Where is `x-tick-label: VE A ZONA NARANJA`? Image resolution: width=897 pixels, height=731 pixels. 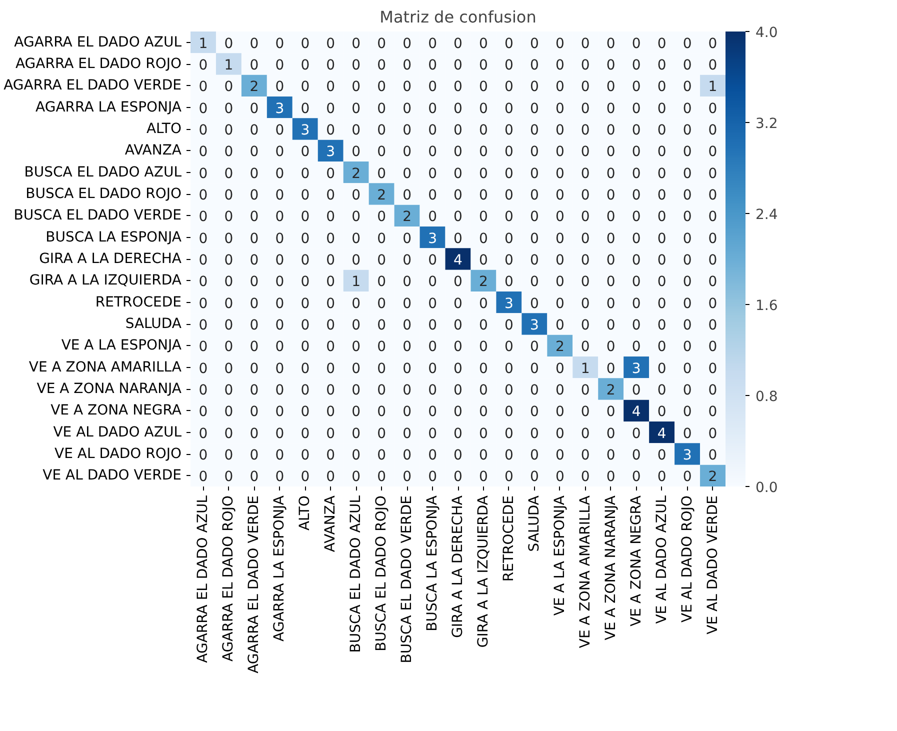 x-tick-label: VE A ZONA NARANJA is located at coordinates (610, 567).